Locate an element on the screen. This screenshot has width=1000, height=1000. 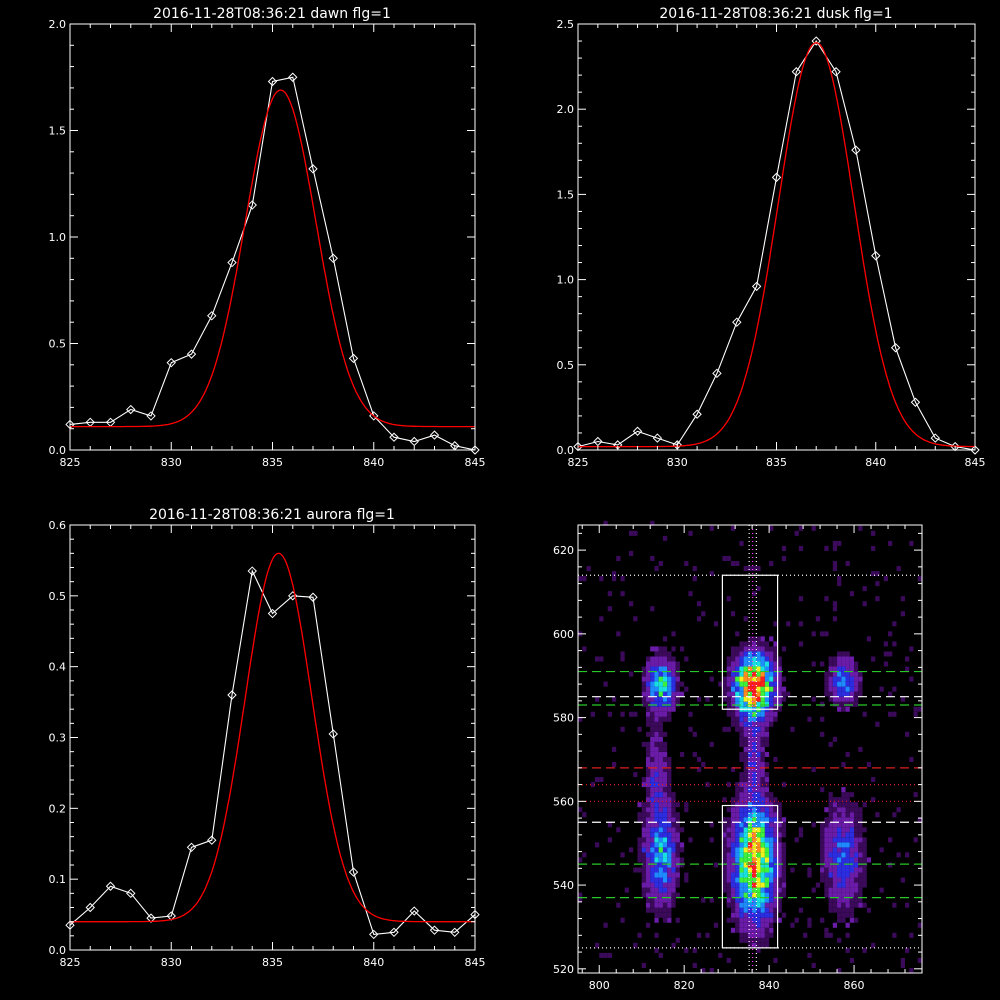
x-tick-label: 835 is located at coordinates (272, 462).